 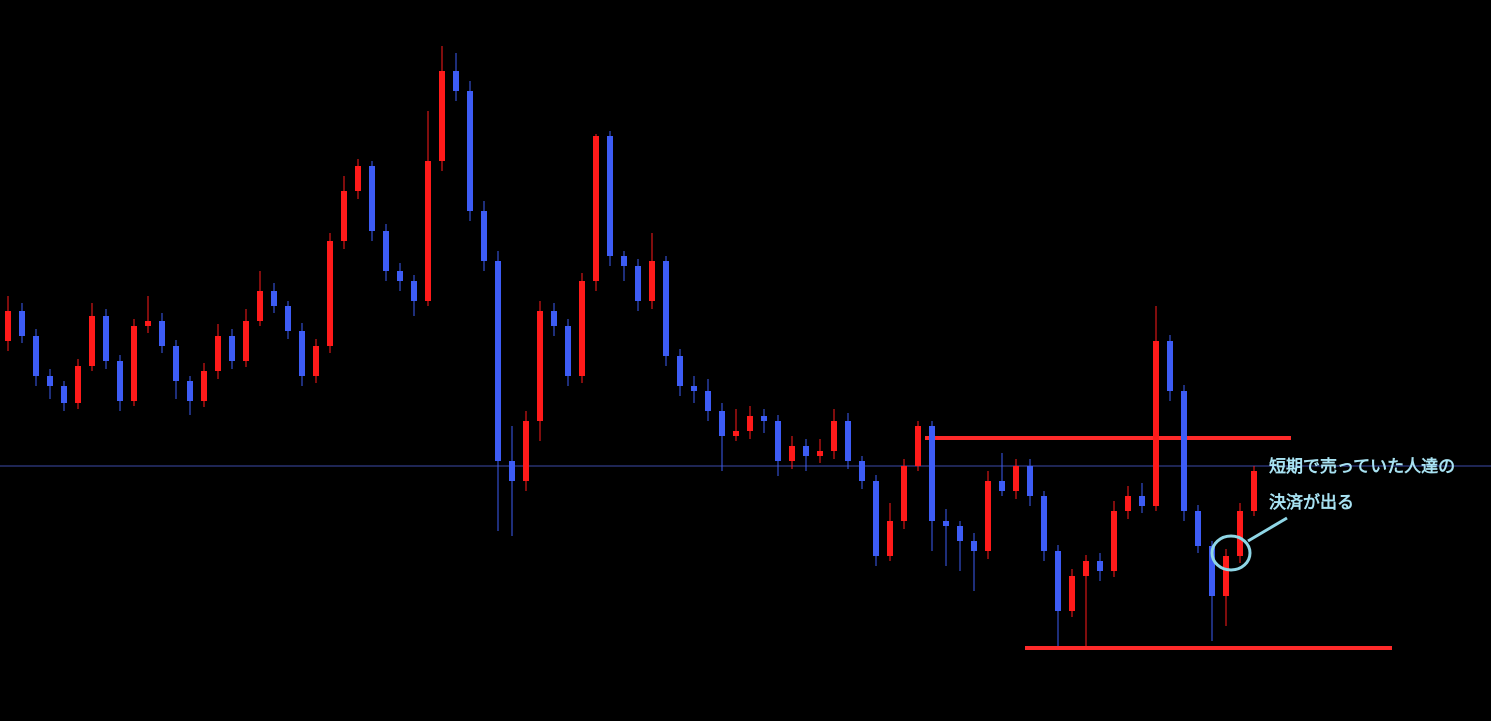 What do you see at coordinates (1311, 502) in the screenshot?
I see `annotation-line: 決済が出る` at bounding box center [1311, 502].